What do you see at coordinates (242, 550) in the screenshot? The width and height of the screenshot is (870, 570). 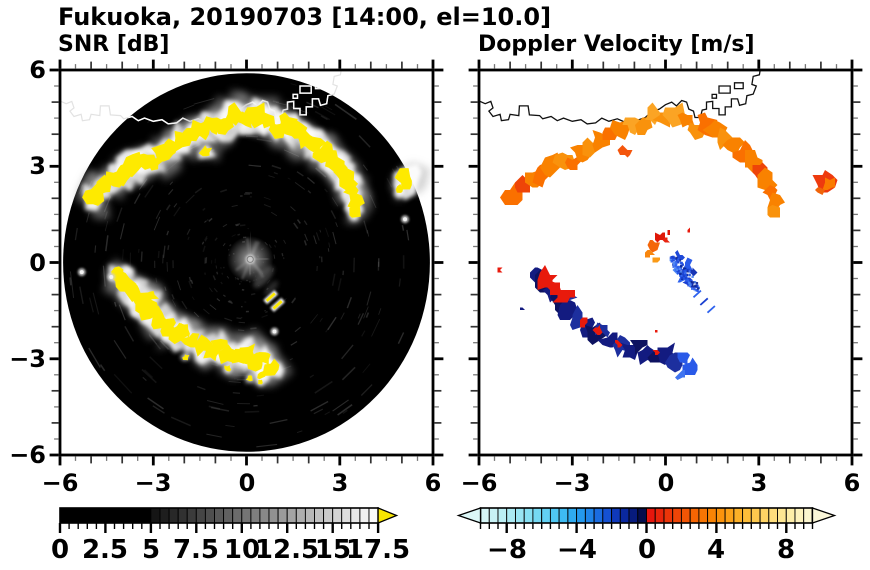 I see `colorbar-tick-label: 10` at bounding box center [242, 550].